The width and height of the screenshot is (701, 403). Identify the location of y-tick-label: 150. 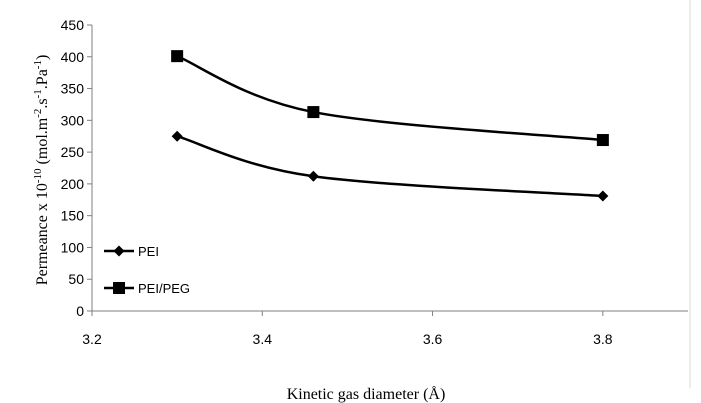
(73, 216).